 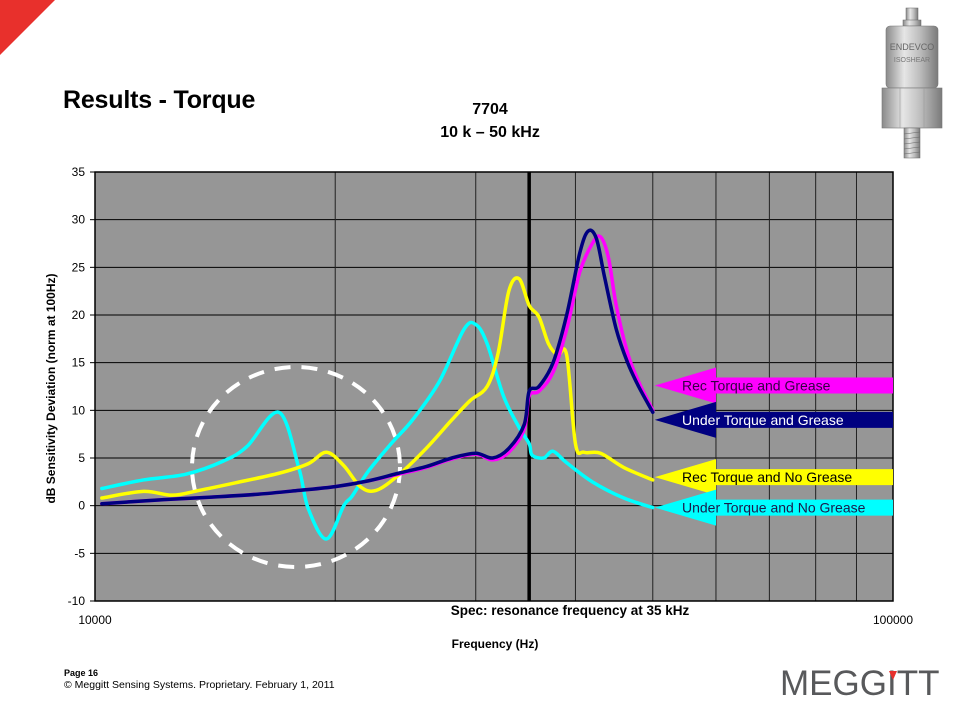 What do you see at coordinates (81, 506) in the screenshot?
I see `y-tick-label: 0` at bounding box center [81, 506].